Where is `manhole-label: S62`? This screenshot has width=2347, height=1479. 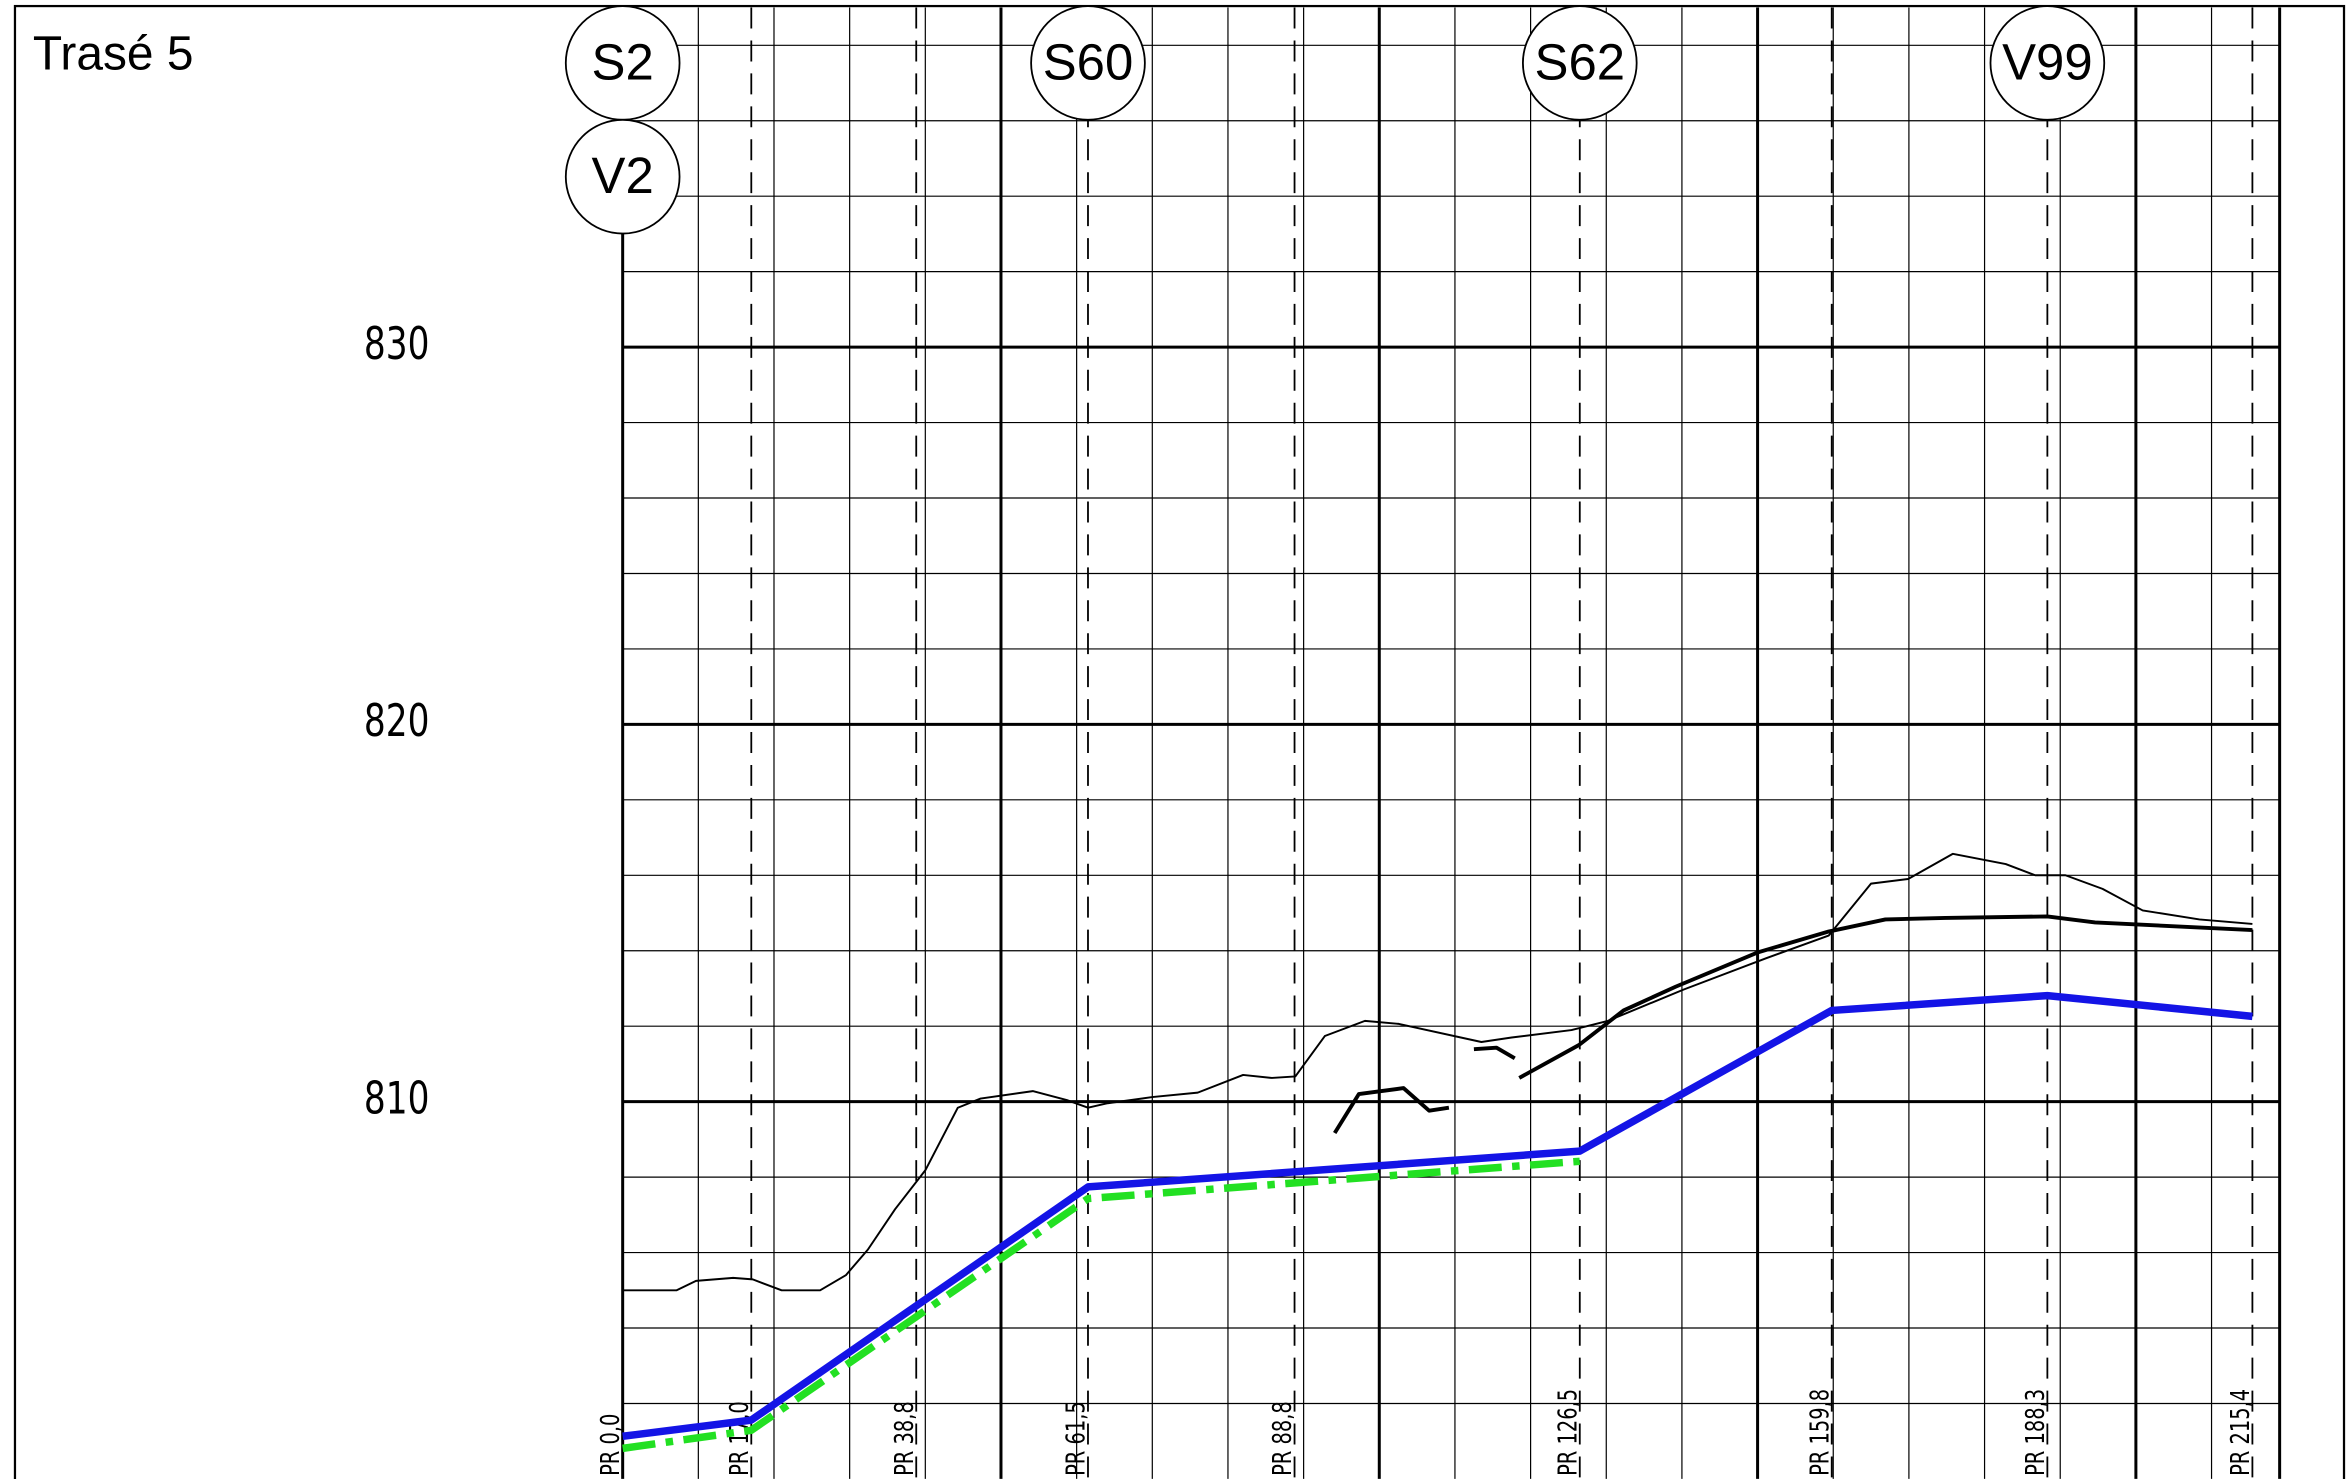
manhole-label: S62 is located at coordinates (1580, 61).